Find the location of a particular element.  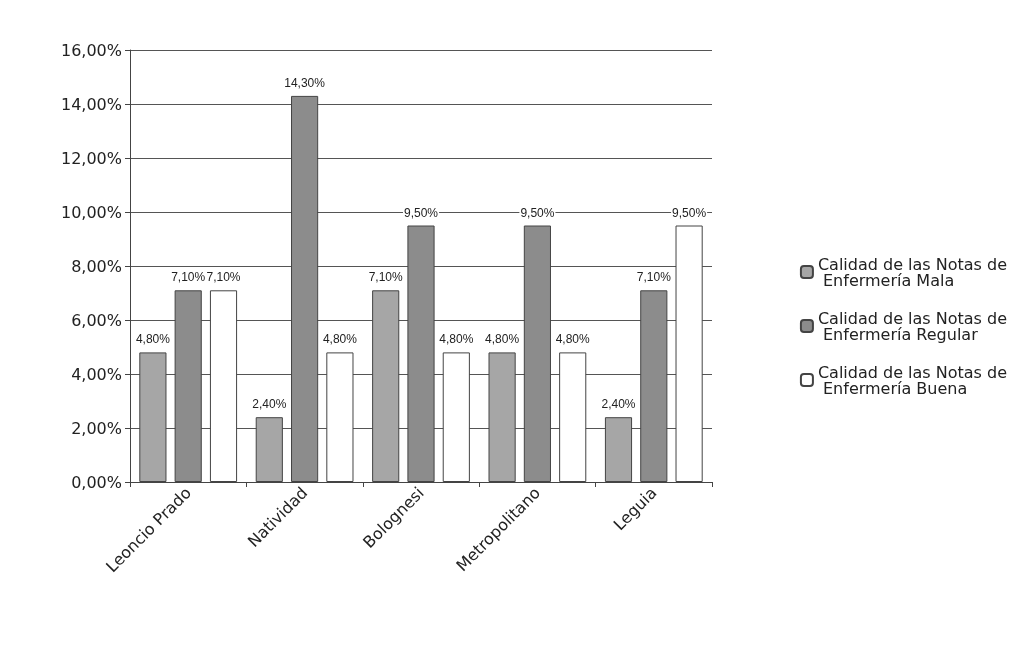

y-tick-label: 2,00% is located at coordinates (96, 428).